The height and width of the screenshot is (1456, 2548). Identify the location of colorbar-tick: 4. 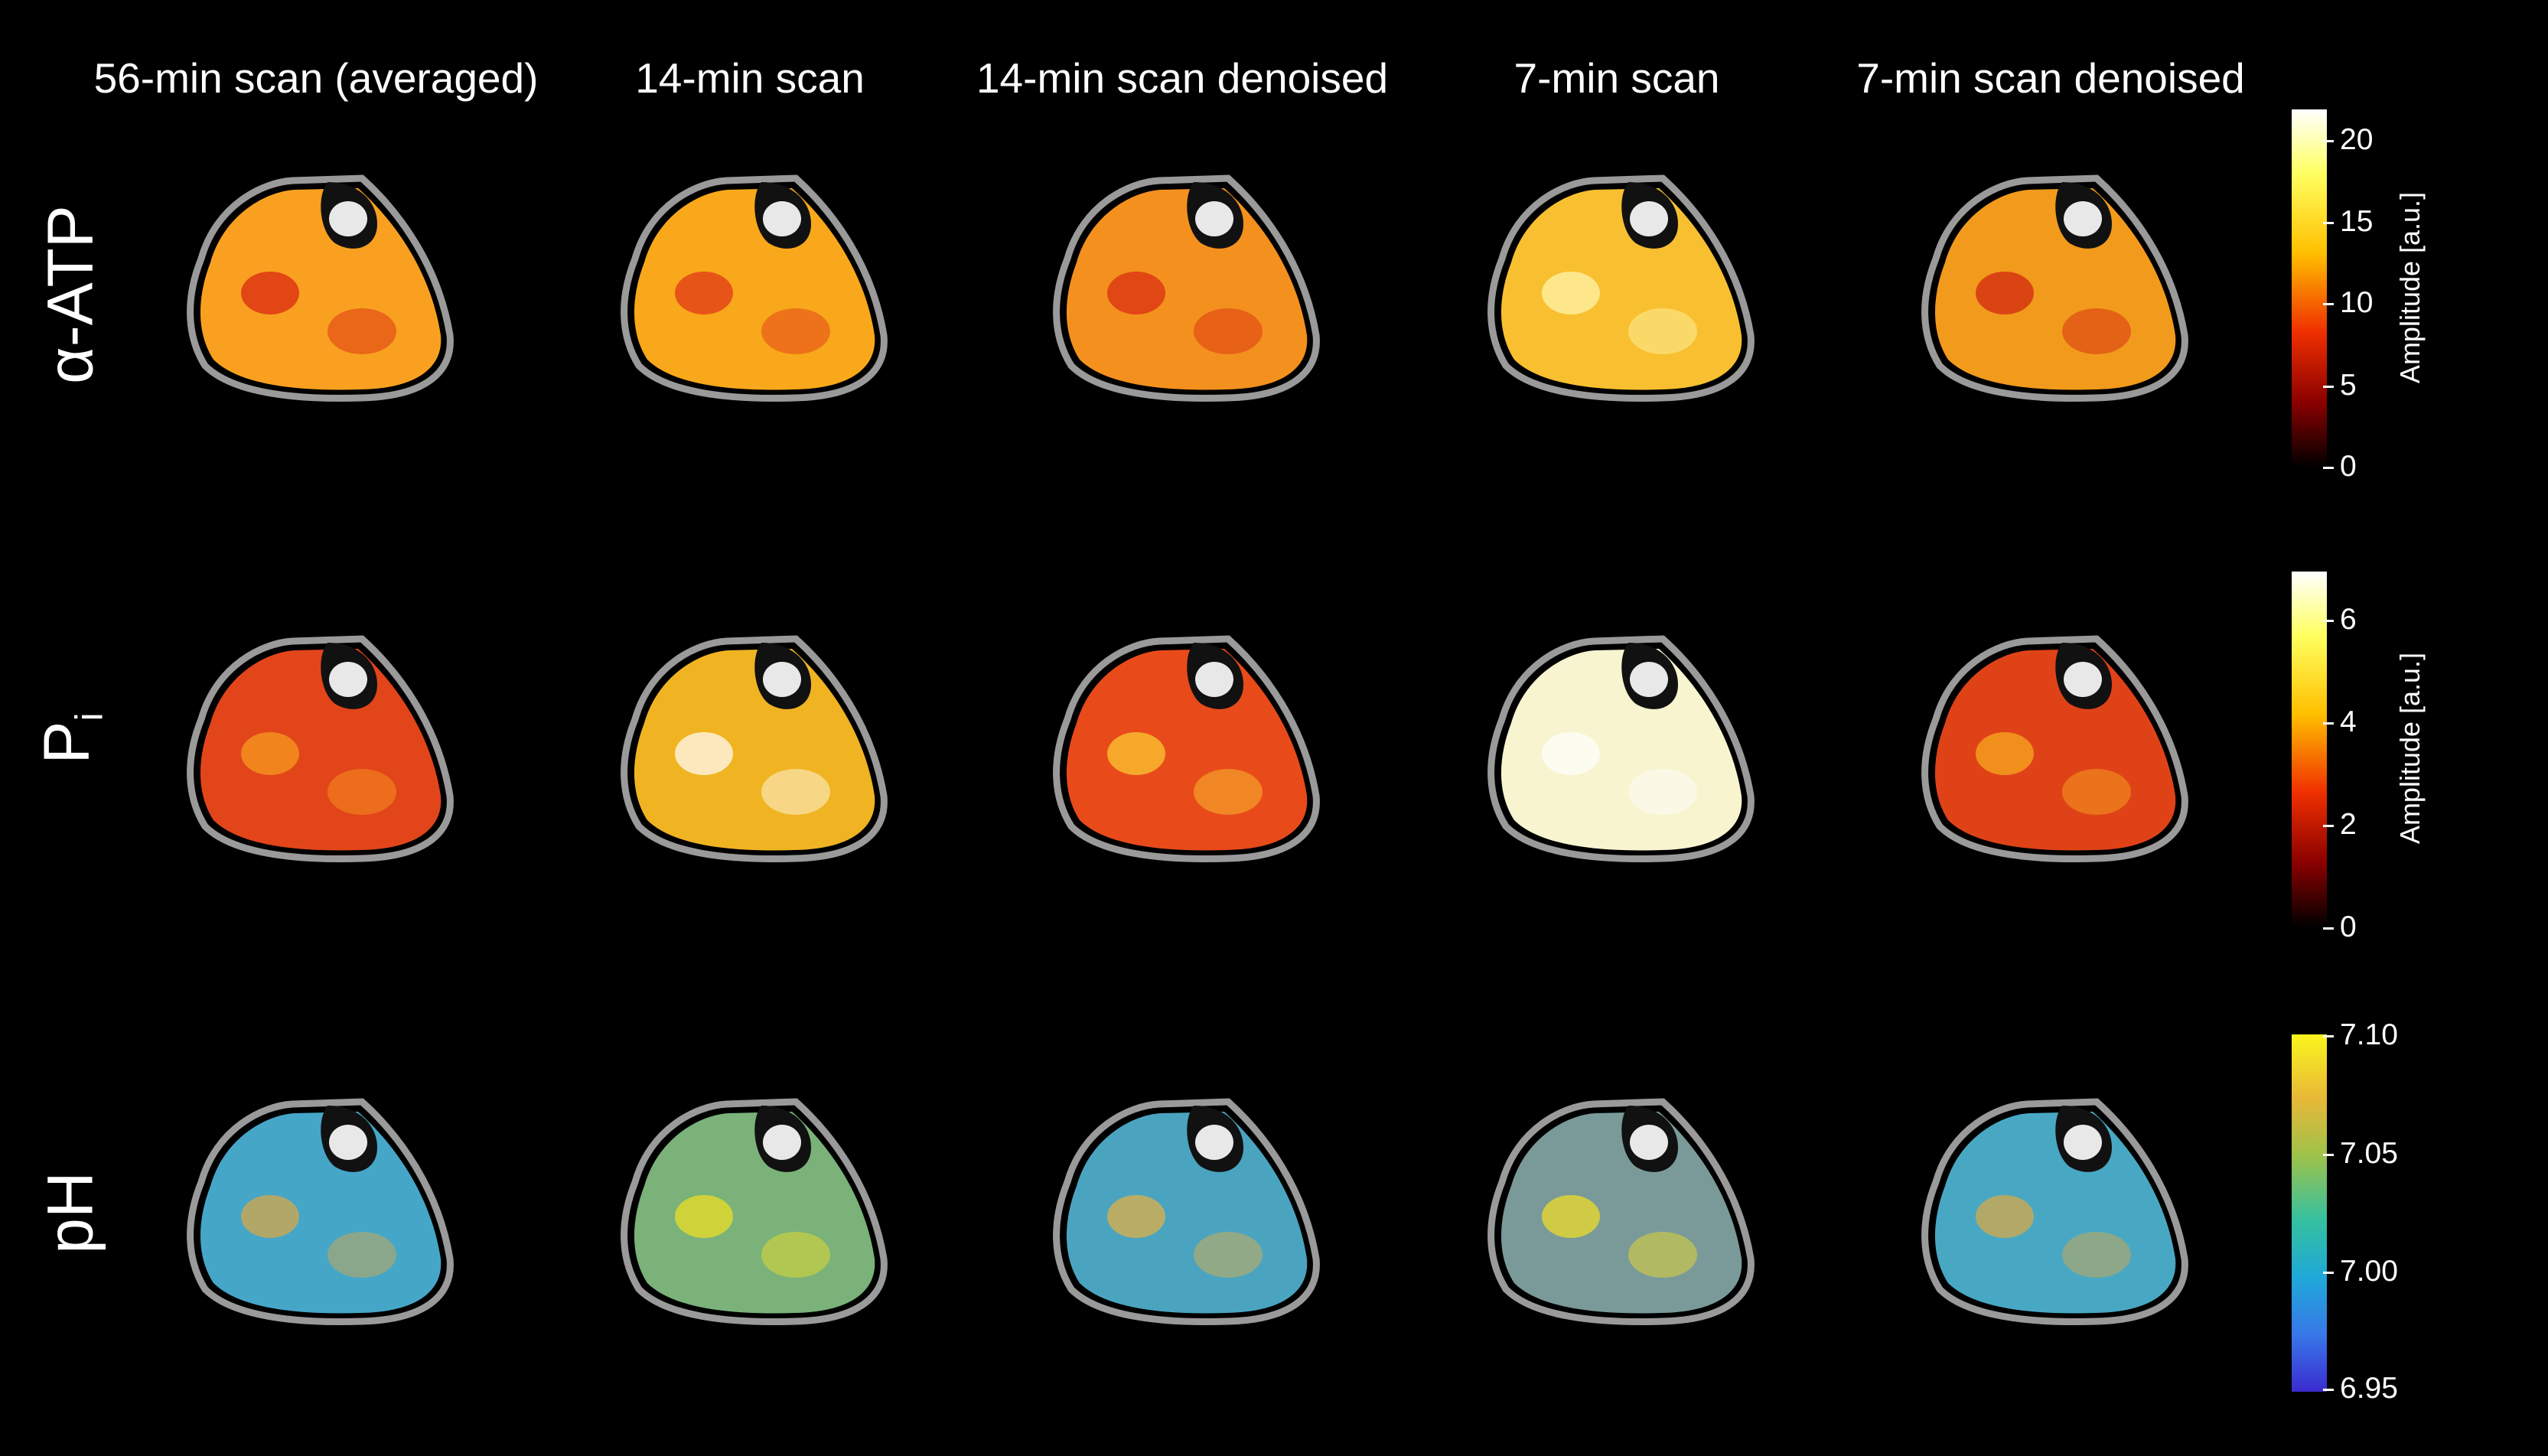
(2340, 721).